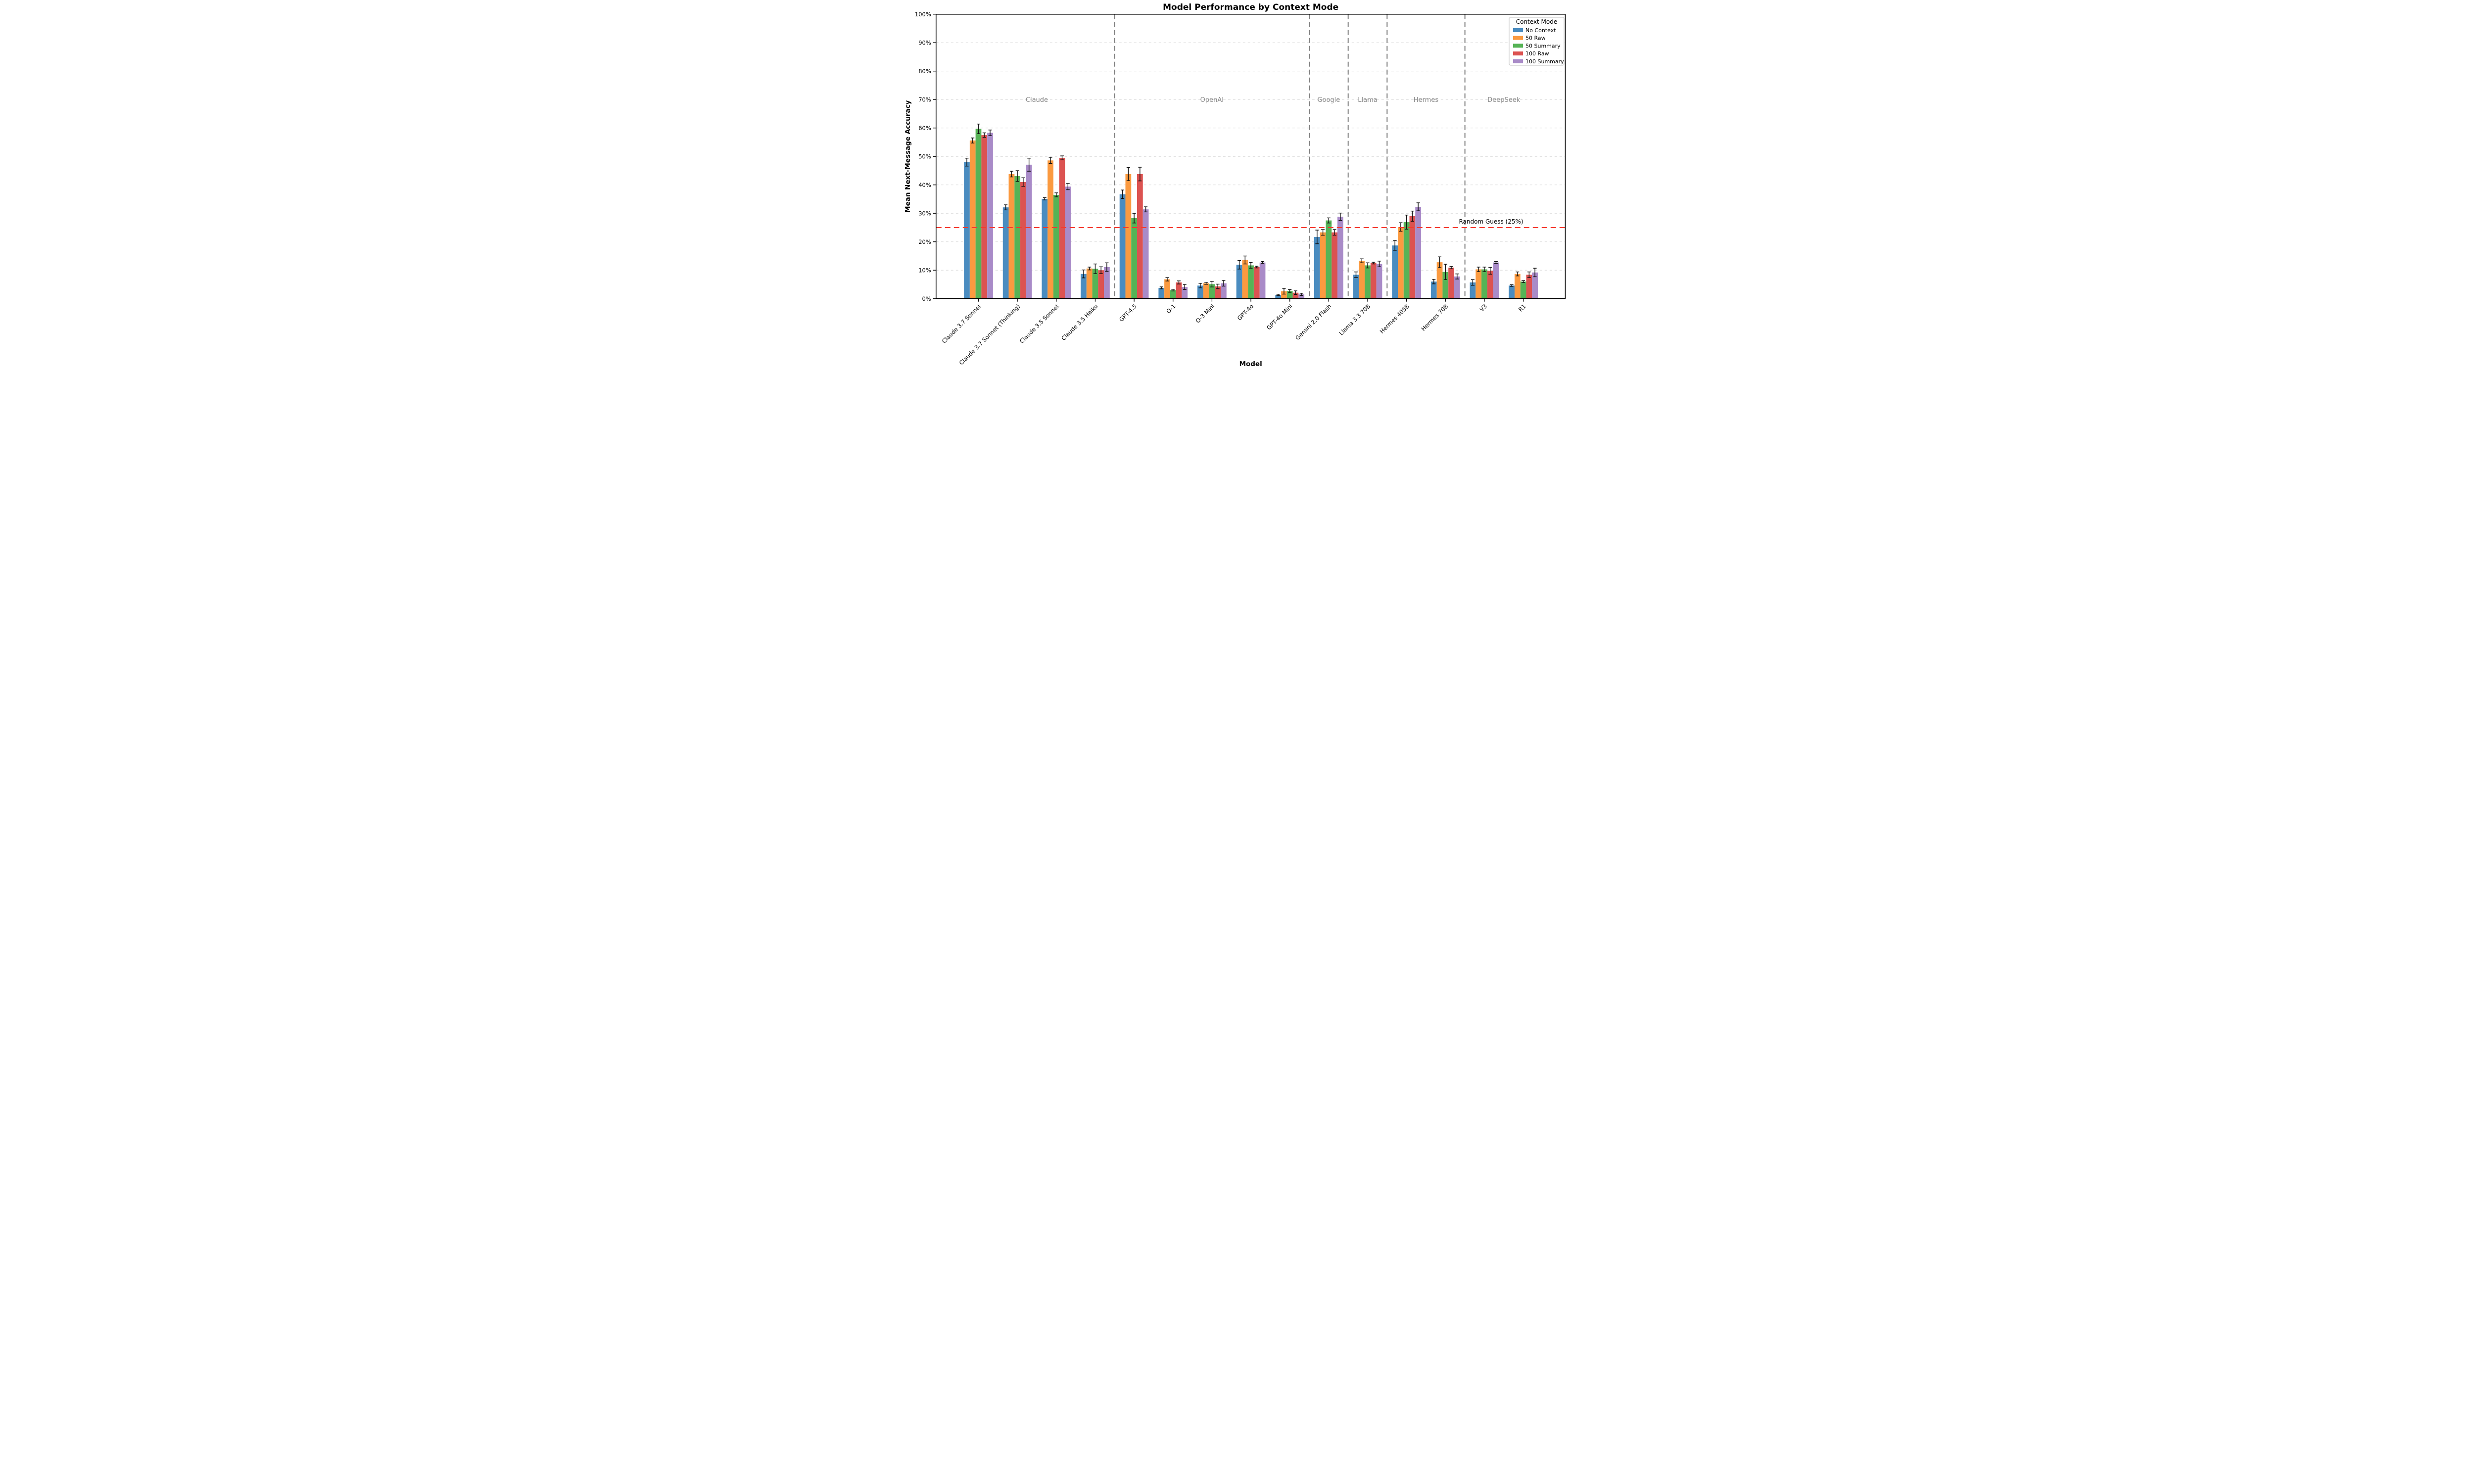 This screenshot has height=1484, width=2474. I want to click on x-tick-label: Claude 3.7 Sonnet (Thinking), so click(990, 335).